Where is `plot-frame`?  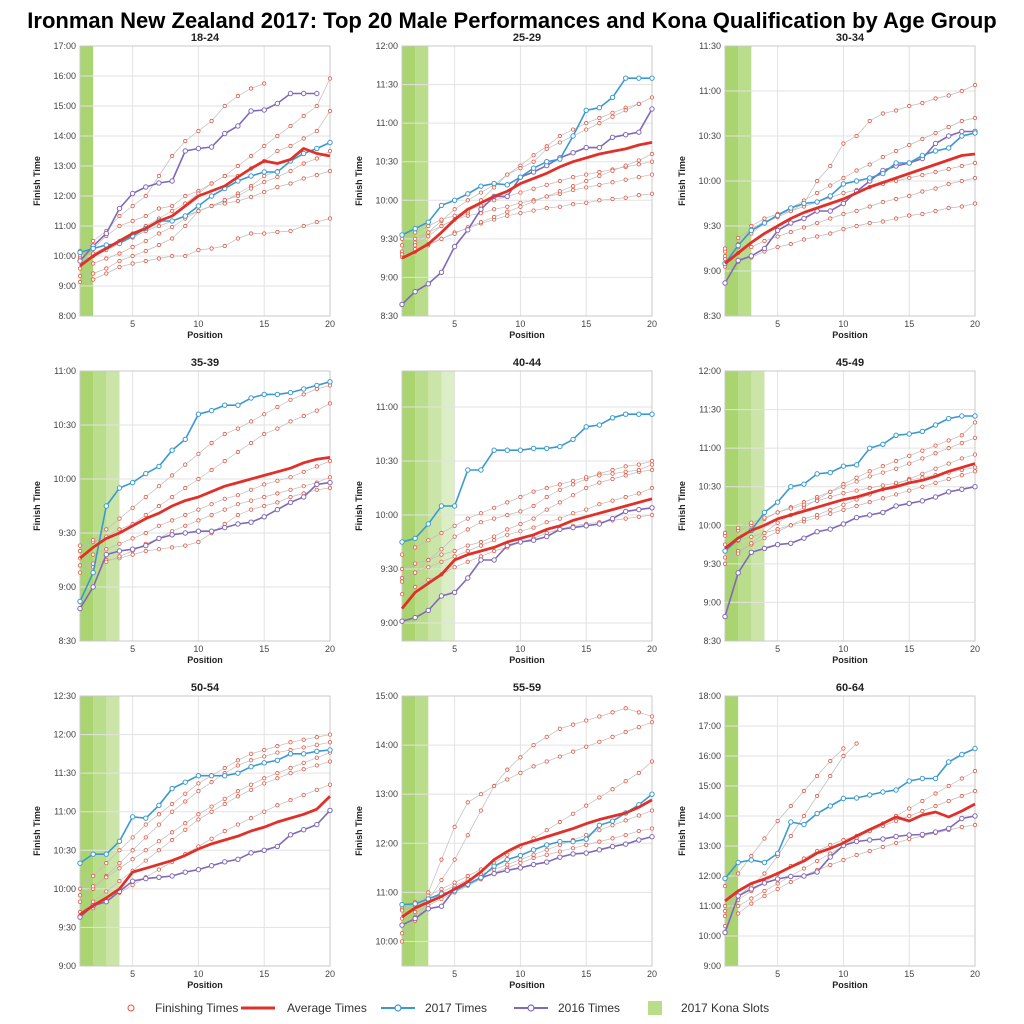
plot-frame is located at coordinates (850, 506).